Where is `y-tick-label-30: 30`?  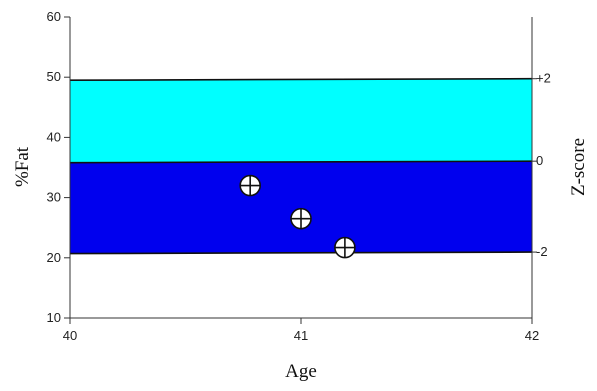
y-tick-label-30: 30 is located at coordinates (54, 197).